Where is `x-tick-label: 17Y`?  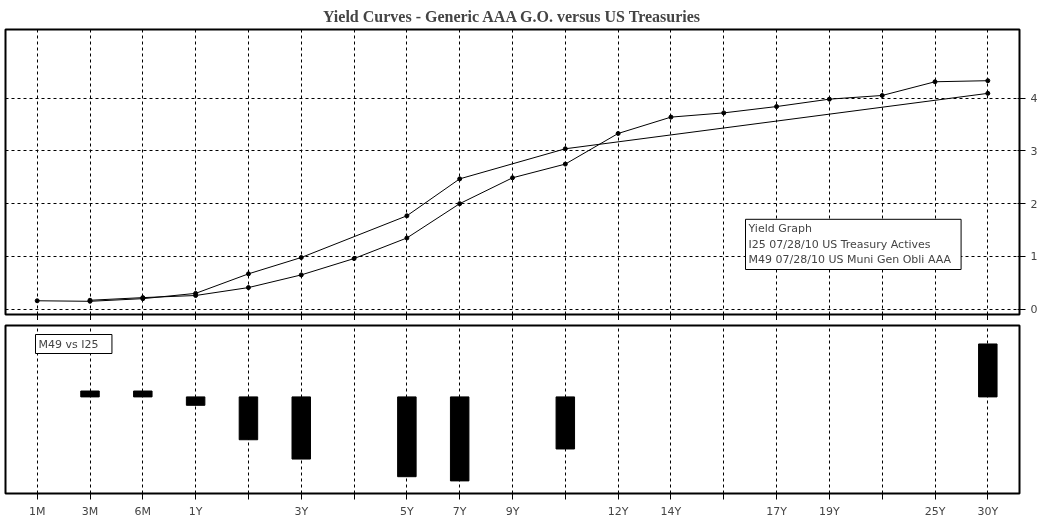 x-tick-label: 17Y is located at coordinates (777, 511).